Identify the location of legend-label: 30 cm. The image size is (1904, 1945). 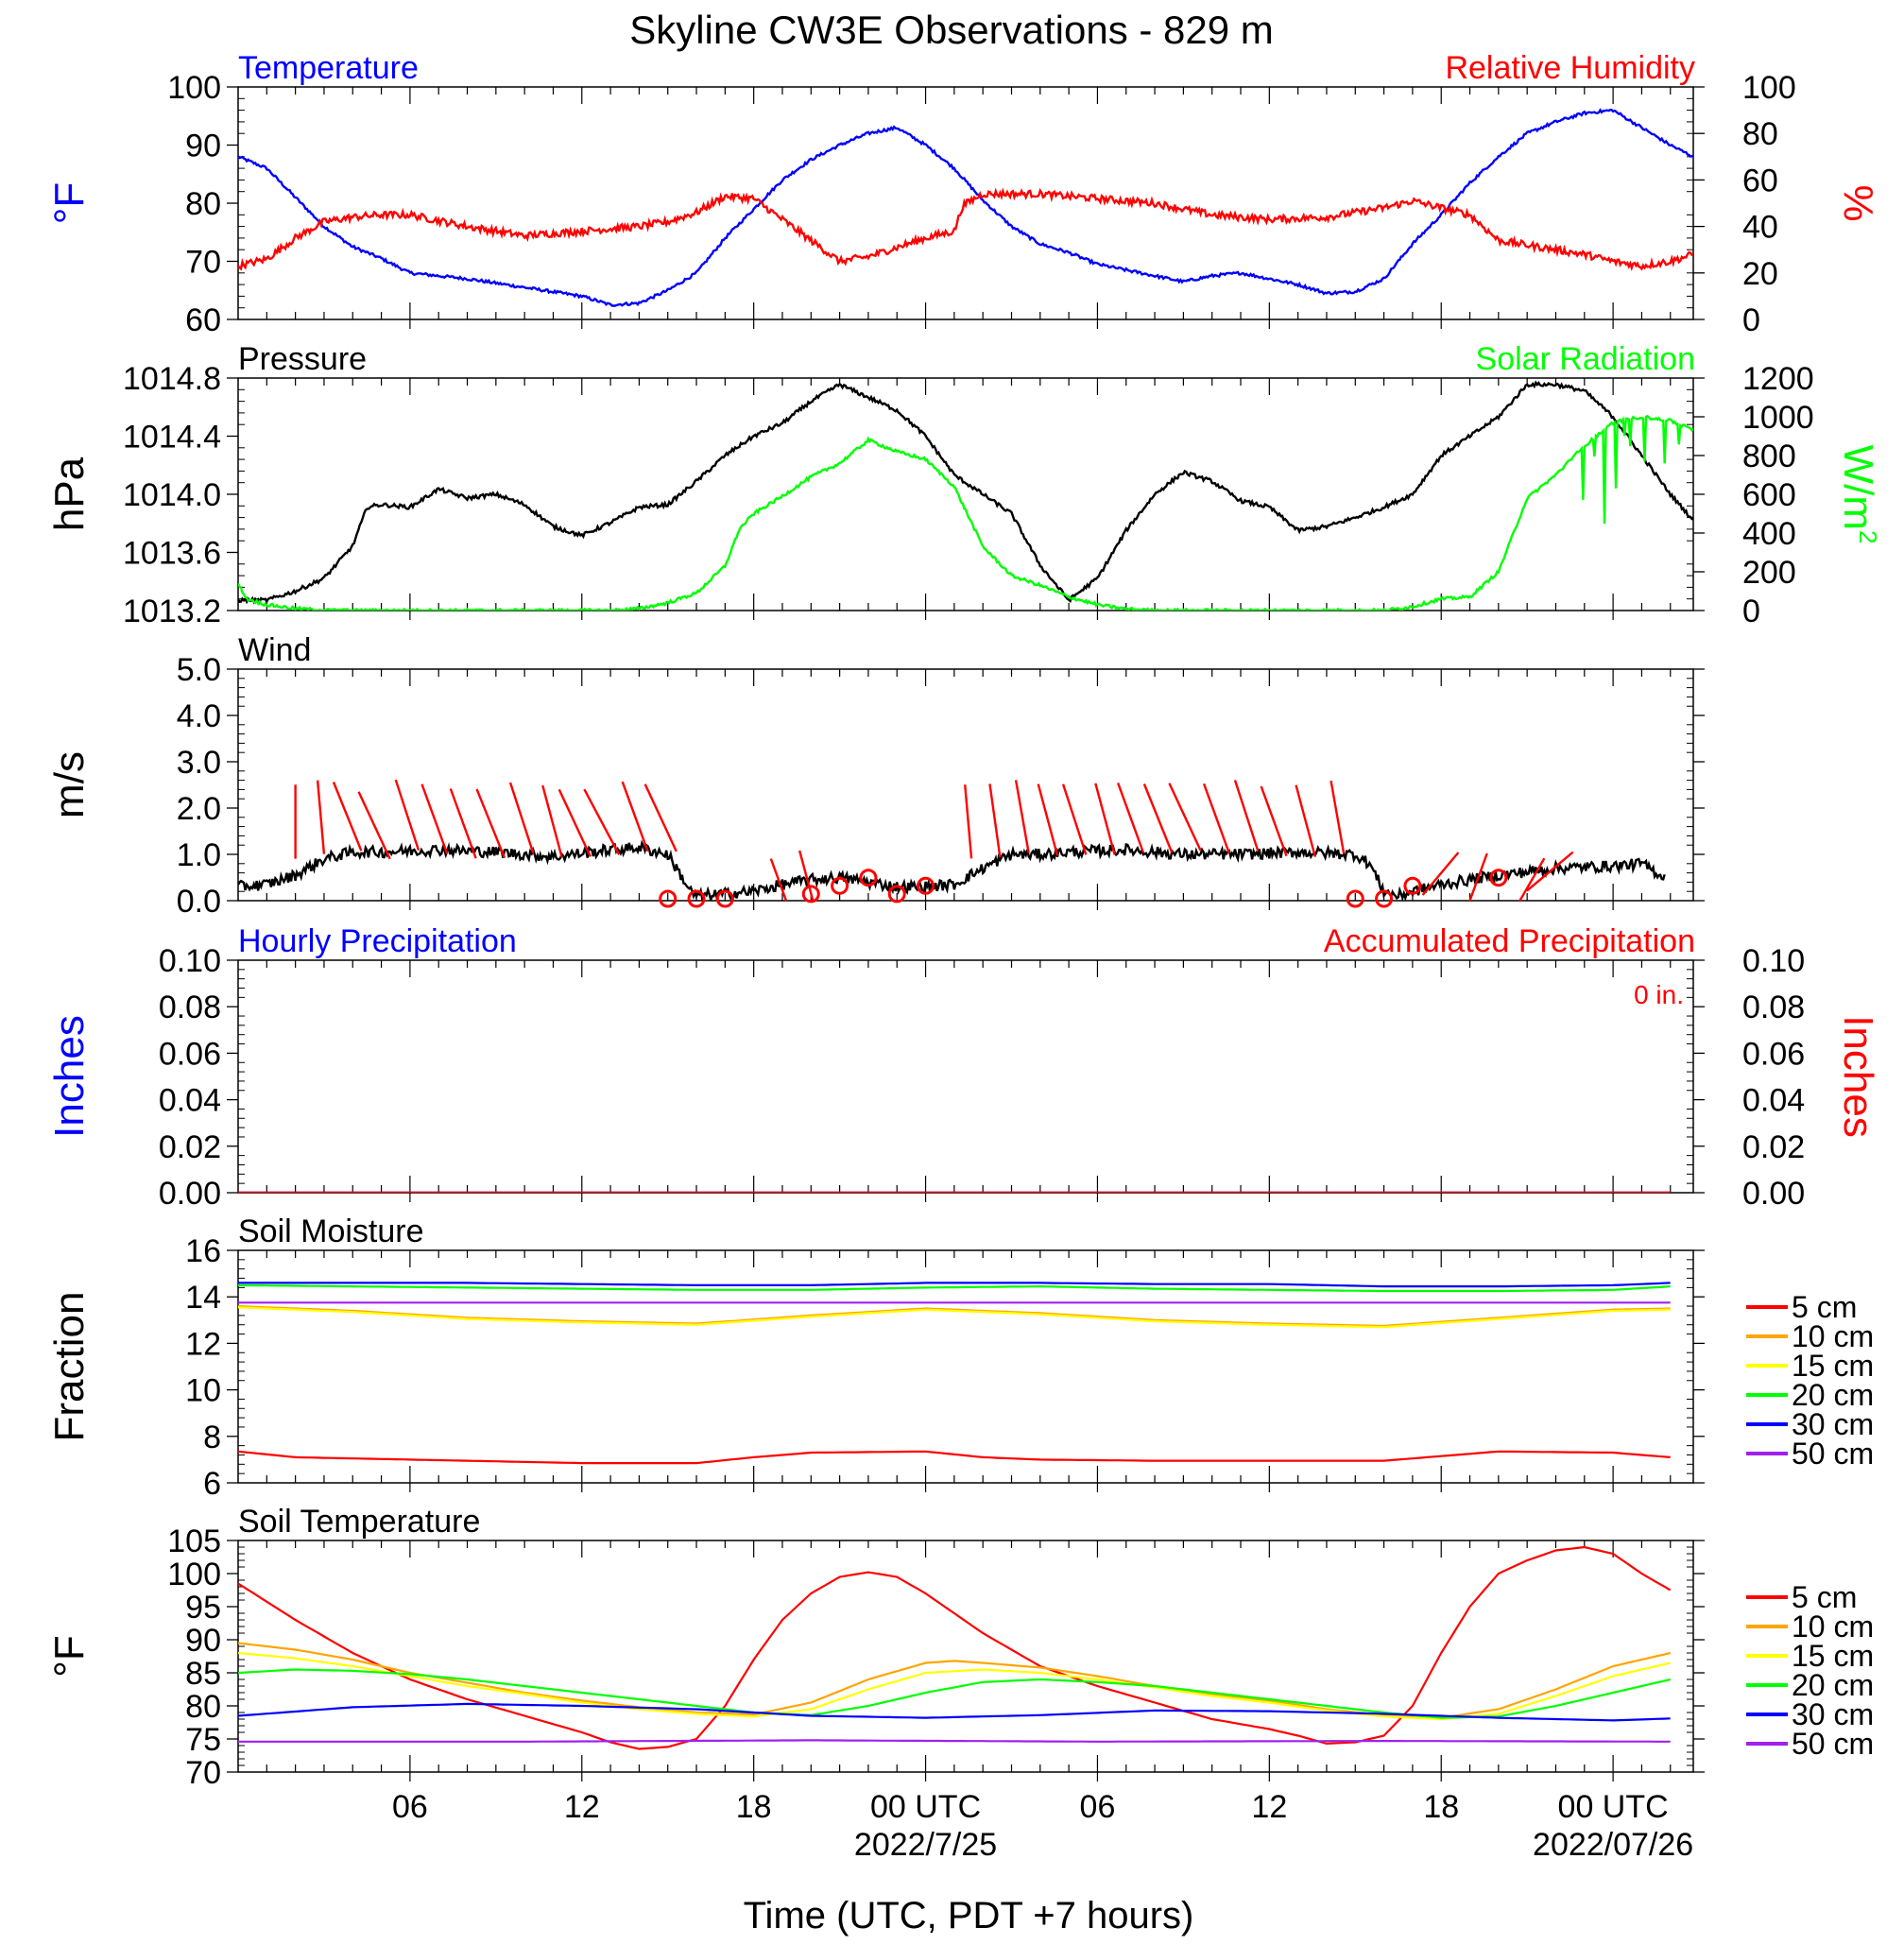
(1833, 1714).